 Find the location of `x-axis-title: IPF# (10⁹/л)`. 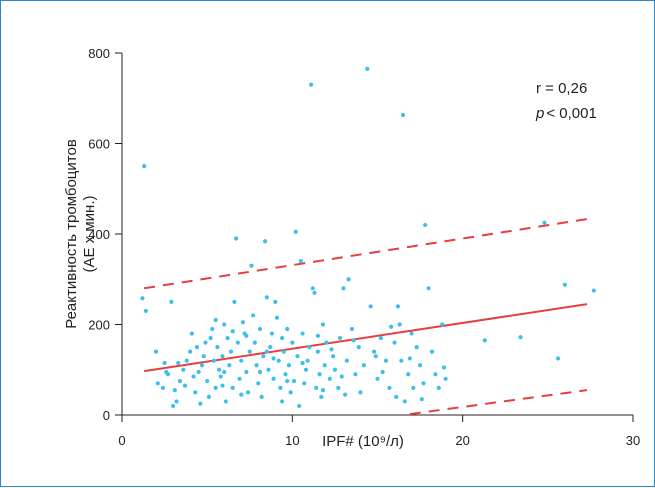

x-axis-title: IPF# (10⁹/л) is located at coordinates (363, 441).